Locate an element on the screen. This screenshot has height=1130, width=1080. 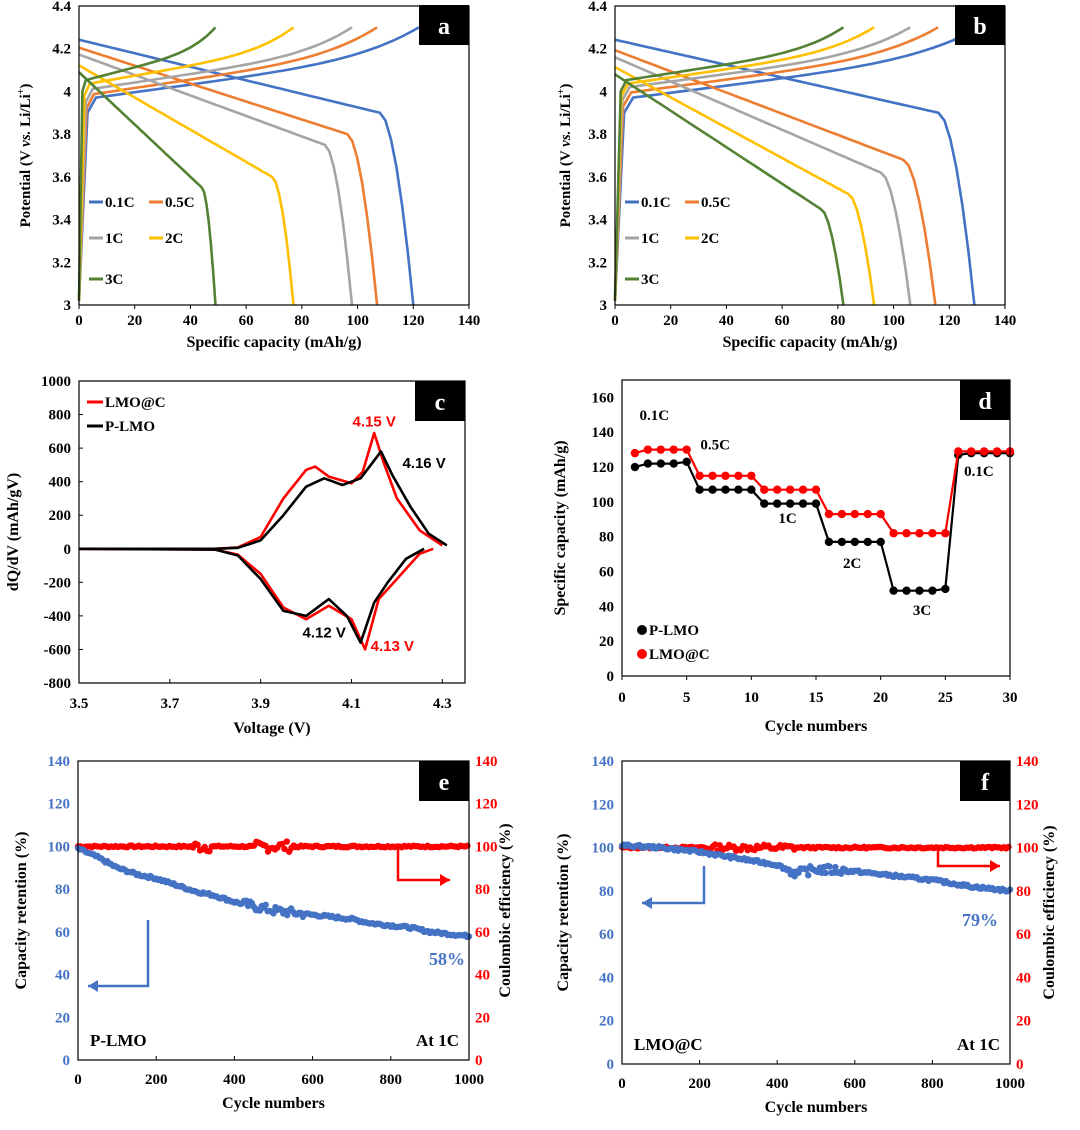
y-right-tick-label: 40 is located at coordinates (1023, 978).